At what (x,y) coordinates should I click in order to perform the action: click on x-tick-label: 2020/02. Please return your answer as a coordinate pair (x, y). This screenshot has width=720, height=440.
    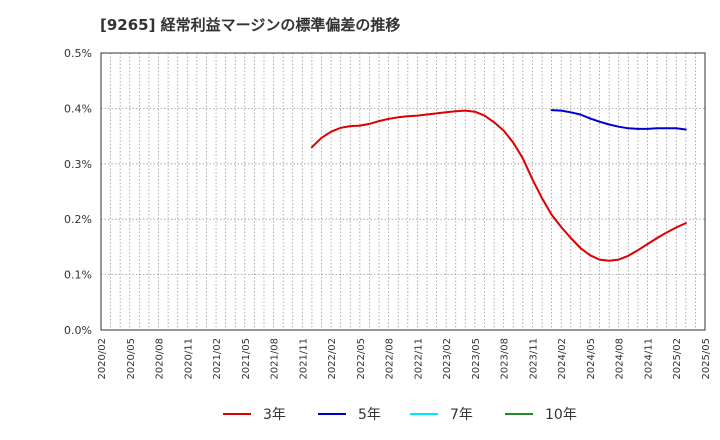
    Looking at the image, I should click on (102, 359).